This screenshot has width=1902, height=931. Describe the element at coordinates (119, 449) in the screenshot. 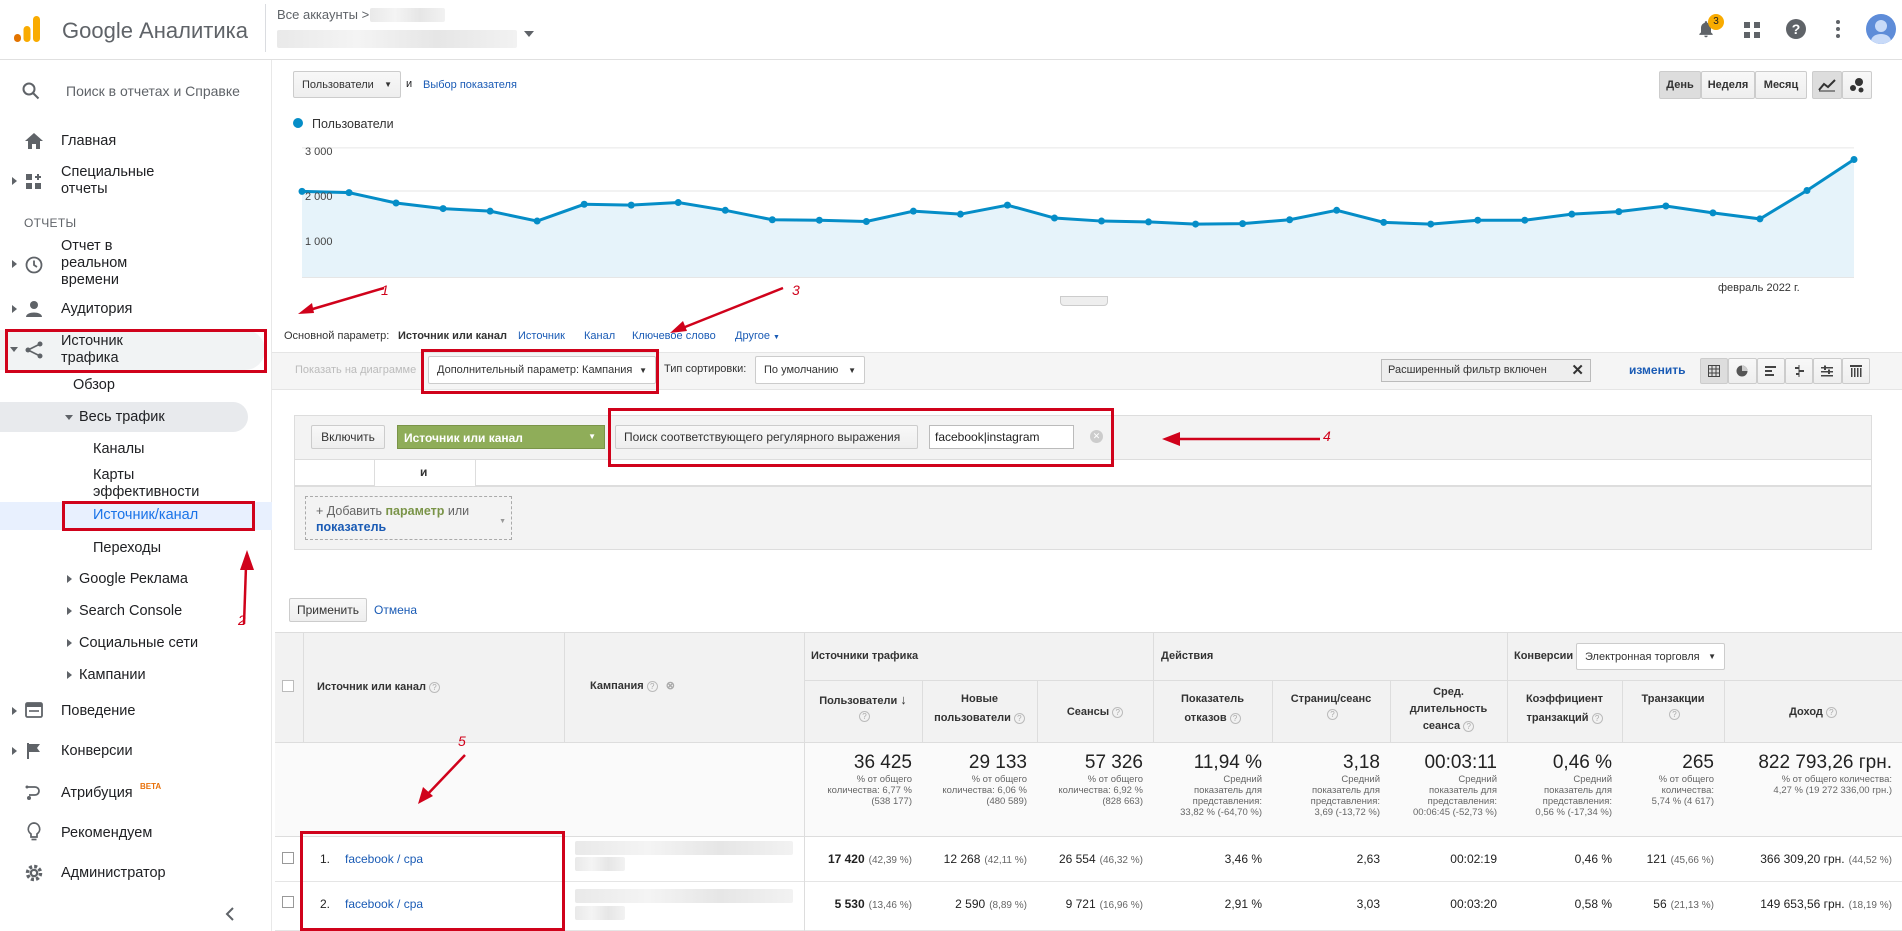

I see `sidebar-item-channels: Каналы` at that location.